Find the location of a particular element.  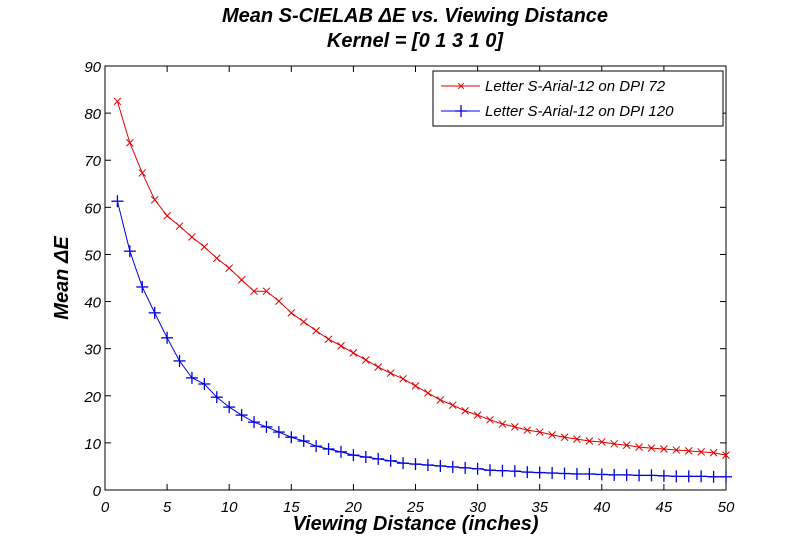

legend-box is located at coordinates (578, 98).